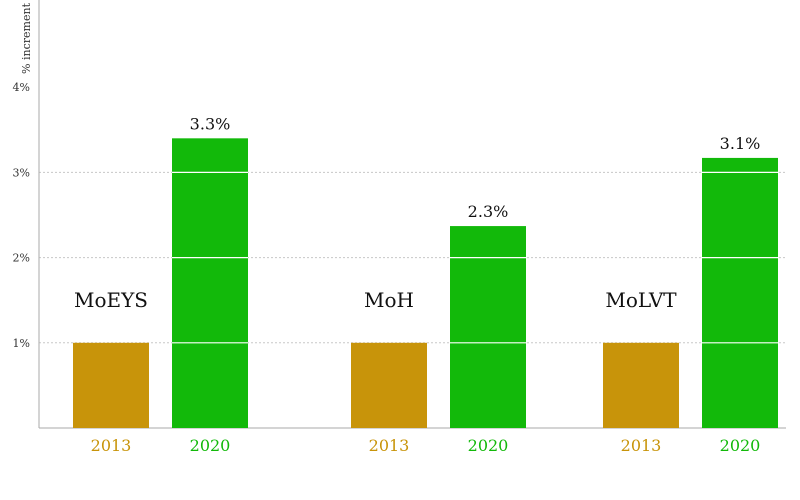  What do you see at coordinates (740, 292) in the screenshot?
I see `bar-molvt-2020` at bounding box center [740, 292].